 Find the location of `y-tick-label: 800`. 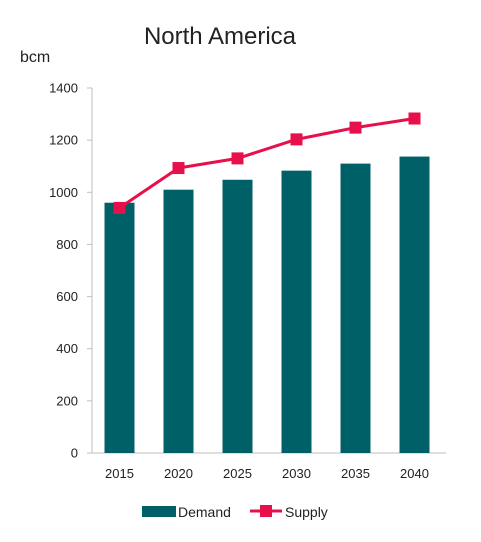

y-tick-label: 800 is located at coordinates (67, 244).